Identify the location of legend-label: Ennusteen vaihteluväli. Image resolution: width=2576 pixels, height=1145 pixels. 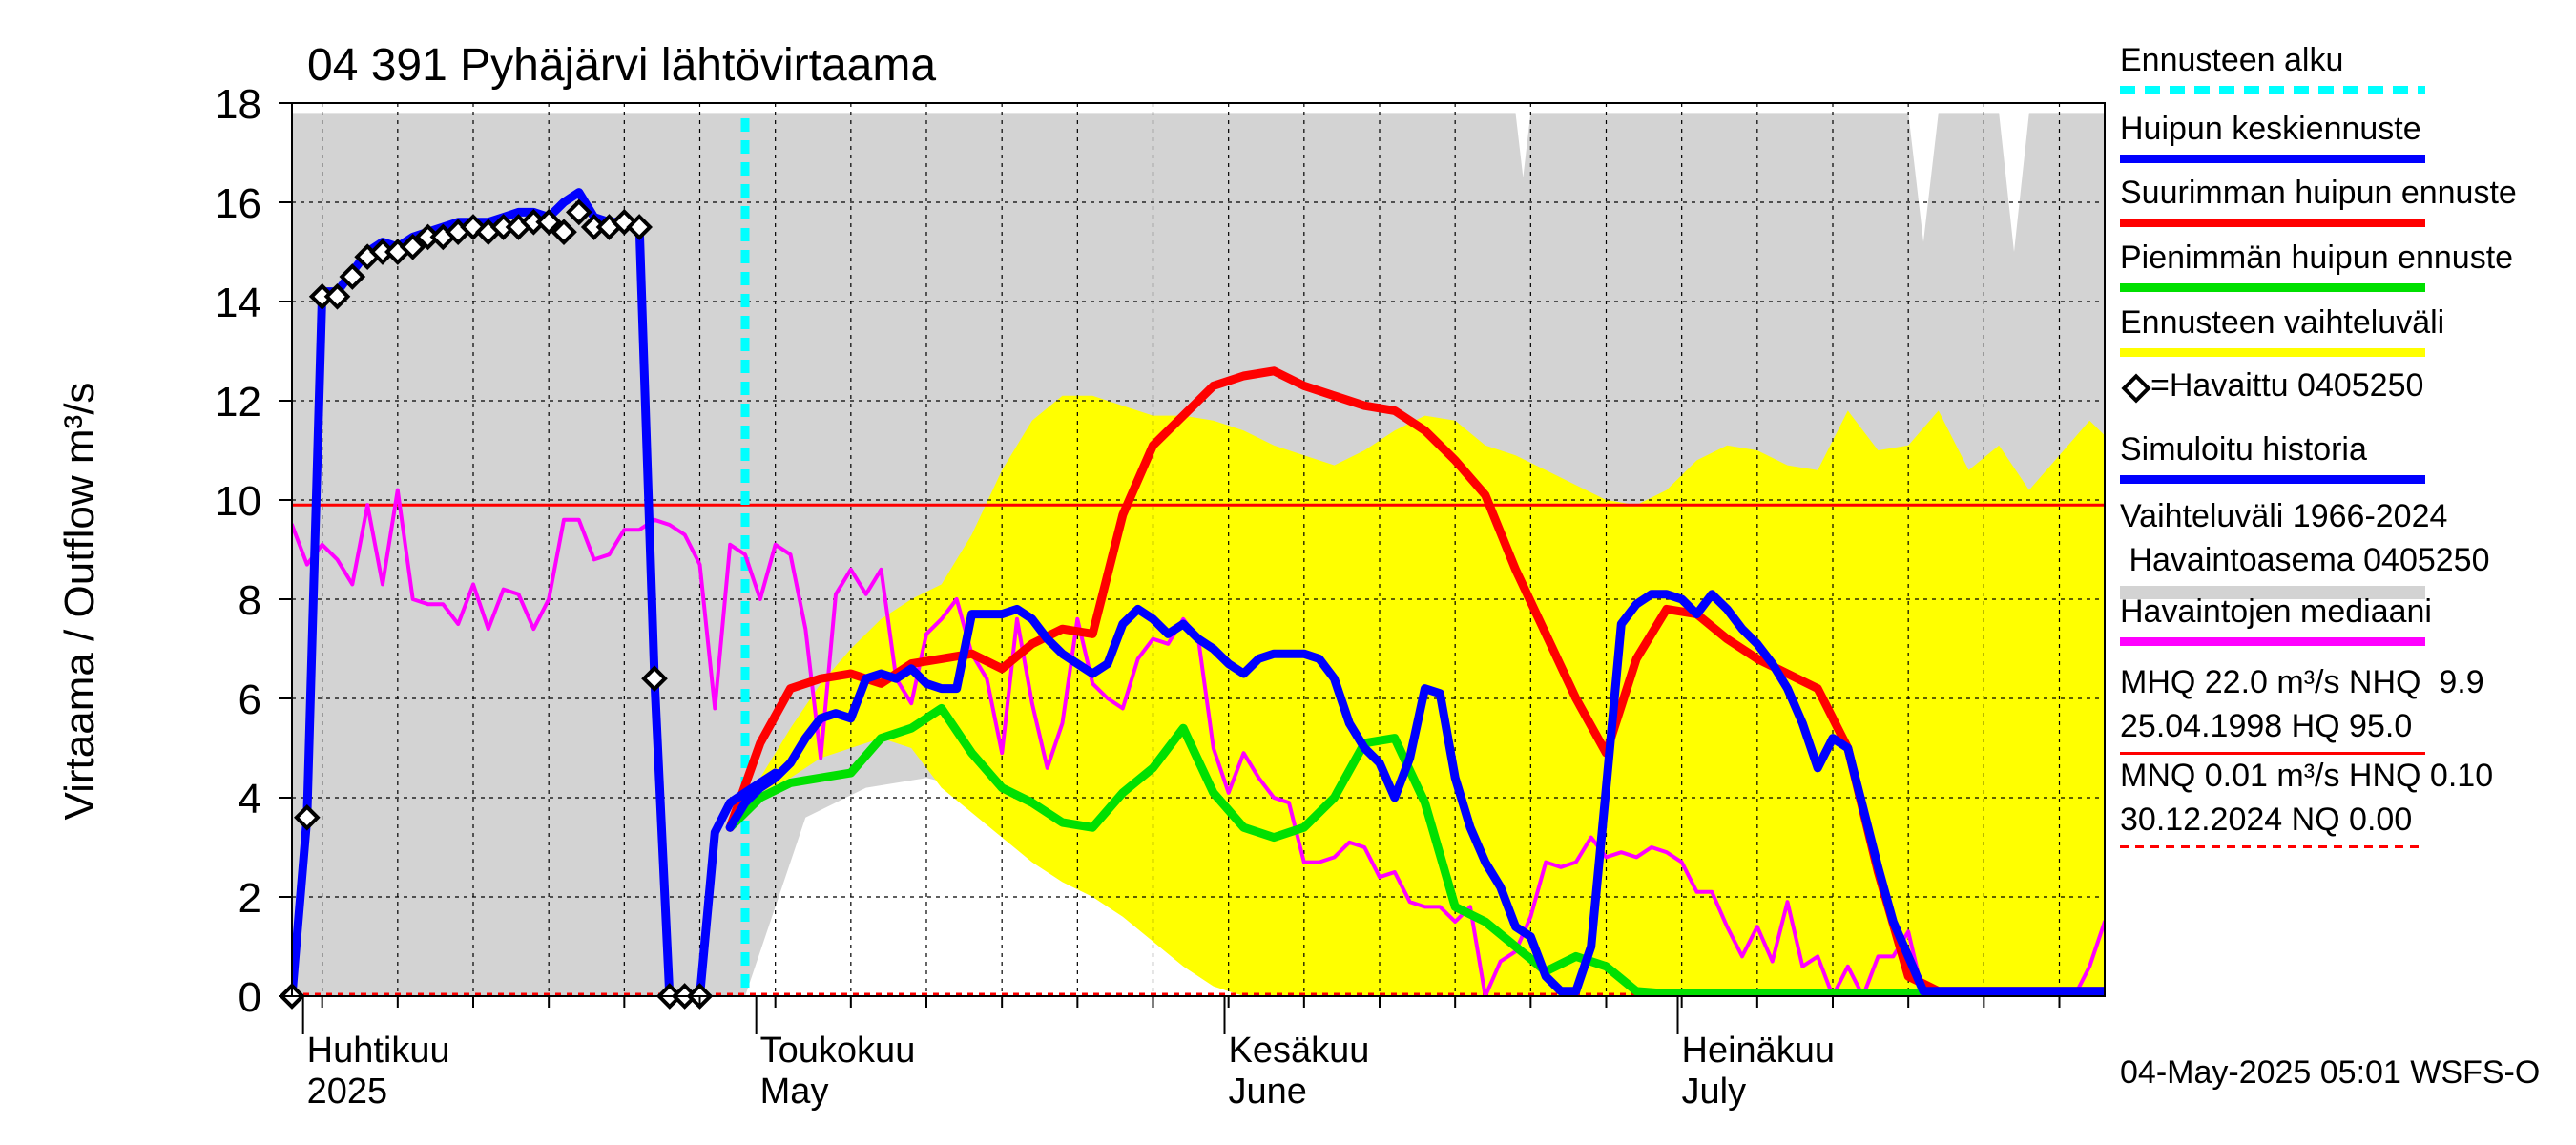
(2282, 323).